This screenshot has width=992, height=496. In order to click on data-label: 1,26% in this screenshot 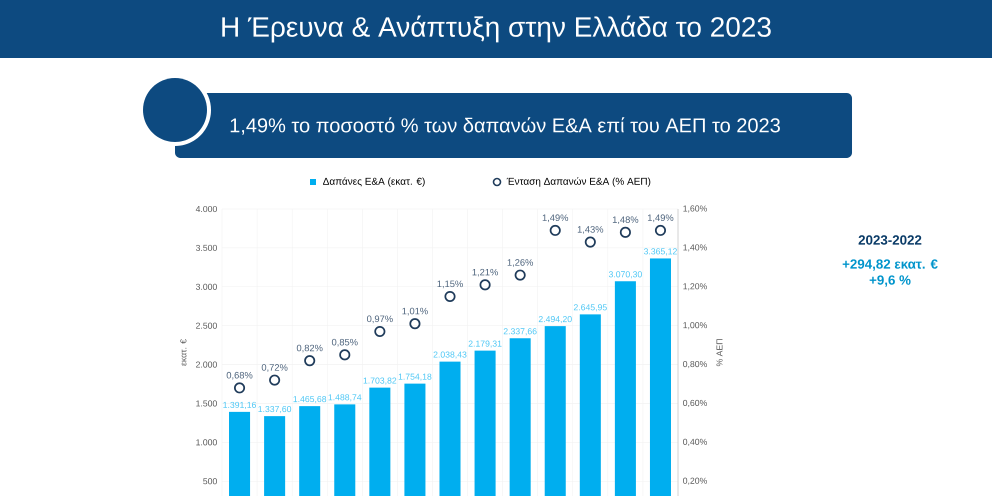, I will do `click(521, 263)`.